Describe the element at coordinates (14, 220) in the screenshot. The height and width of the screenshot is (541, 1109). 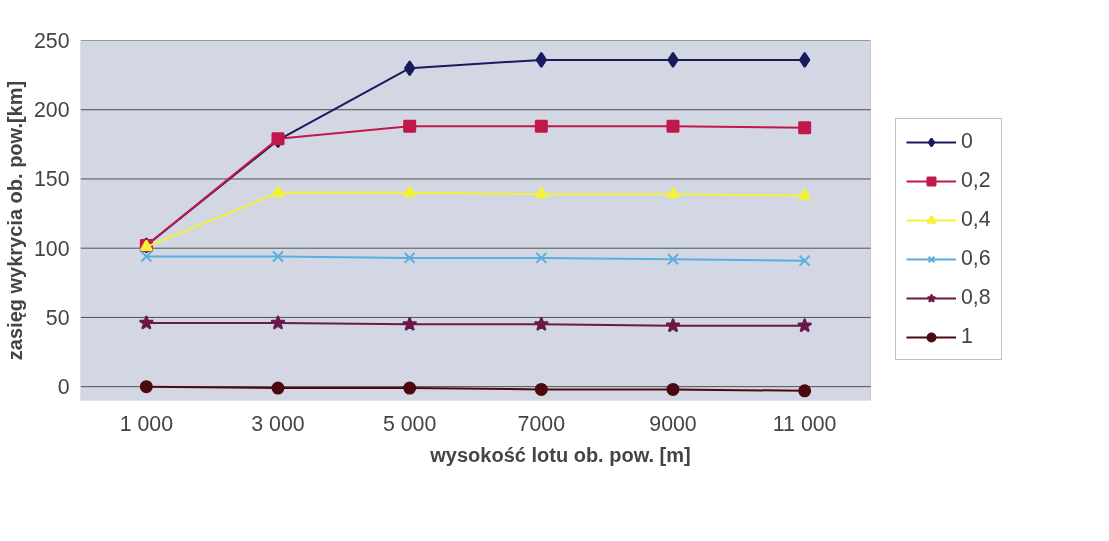
I see `y-axis-title: zasięg wykrycia ob. pow.[km]` at that location.